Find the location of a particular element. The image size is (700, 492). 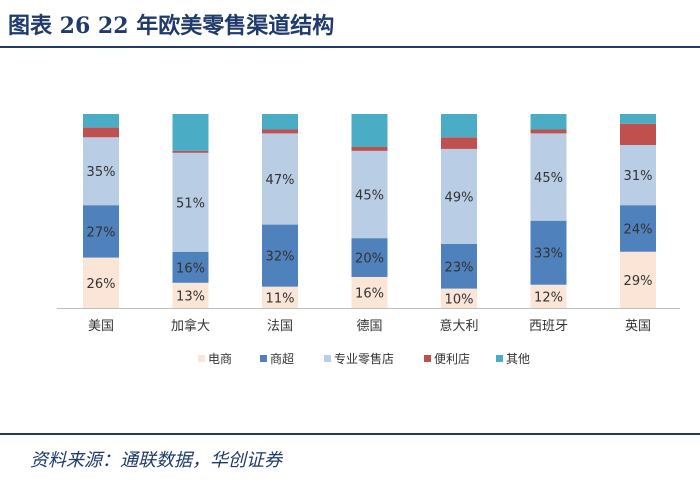

data-label-series-2-3: 45% is located at coordinates (369, 196).